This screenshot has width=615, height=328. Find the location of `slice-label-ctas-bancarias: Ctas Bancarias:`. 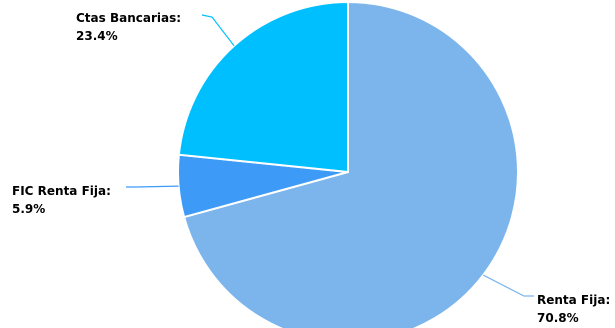

slice-label-ctas-bancarias: Ctas Bancarias: is located at coordinates (128, 18).